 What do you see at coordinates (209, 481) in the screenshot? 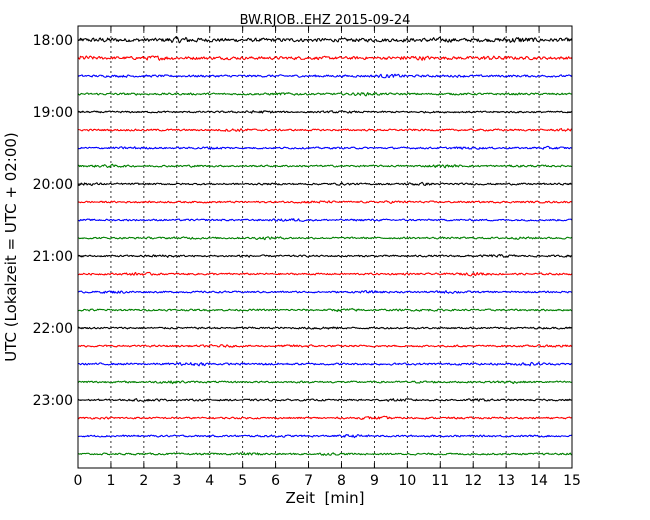
I see `x-tick-label: 4` at bounding box center [209, 481].